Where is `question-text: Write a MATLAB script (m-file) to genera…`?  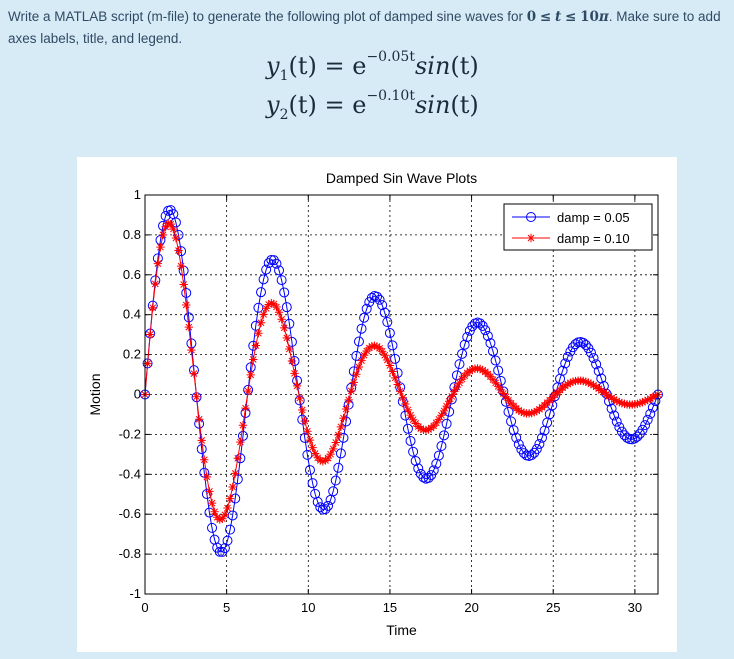 question-text: Write a MATLAB script (m-file) to genera… is located at coordinates (368, 28).